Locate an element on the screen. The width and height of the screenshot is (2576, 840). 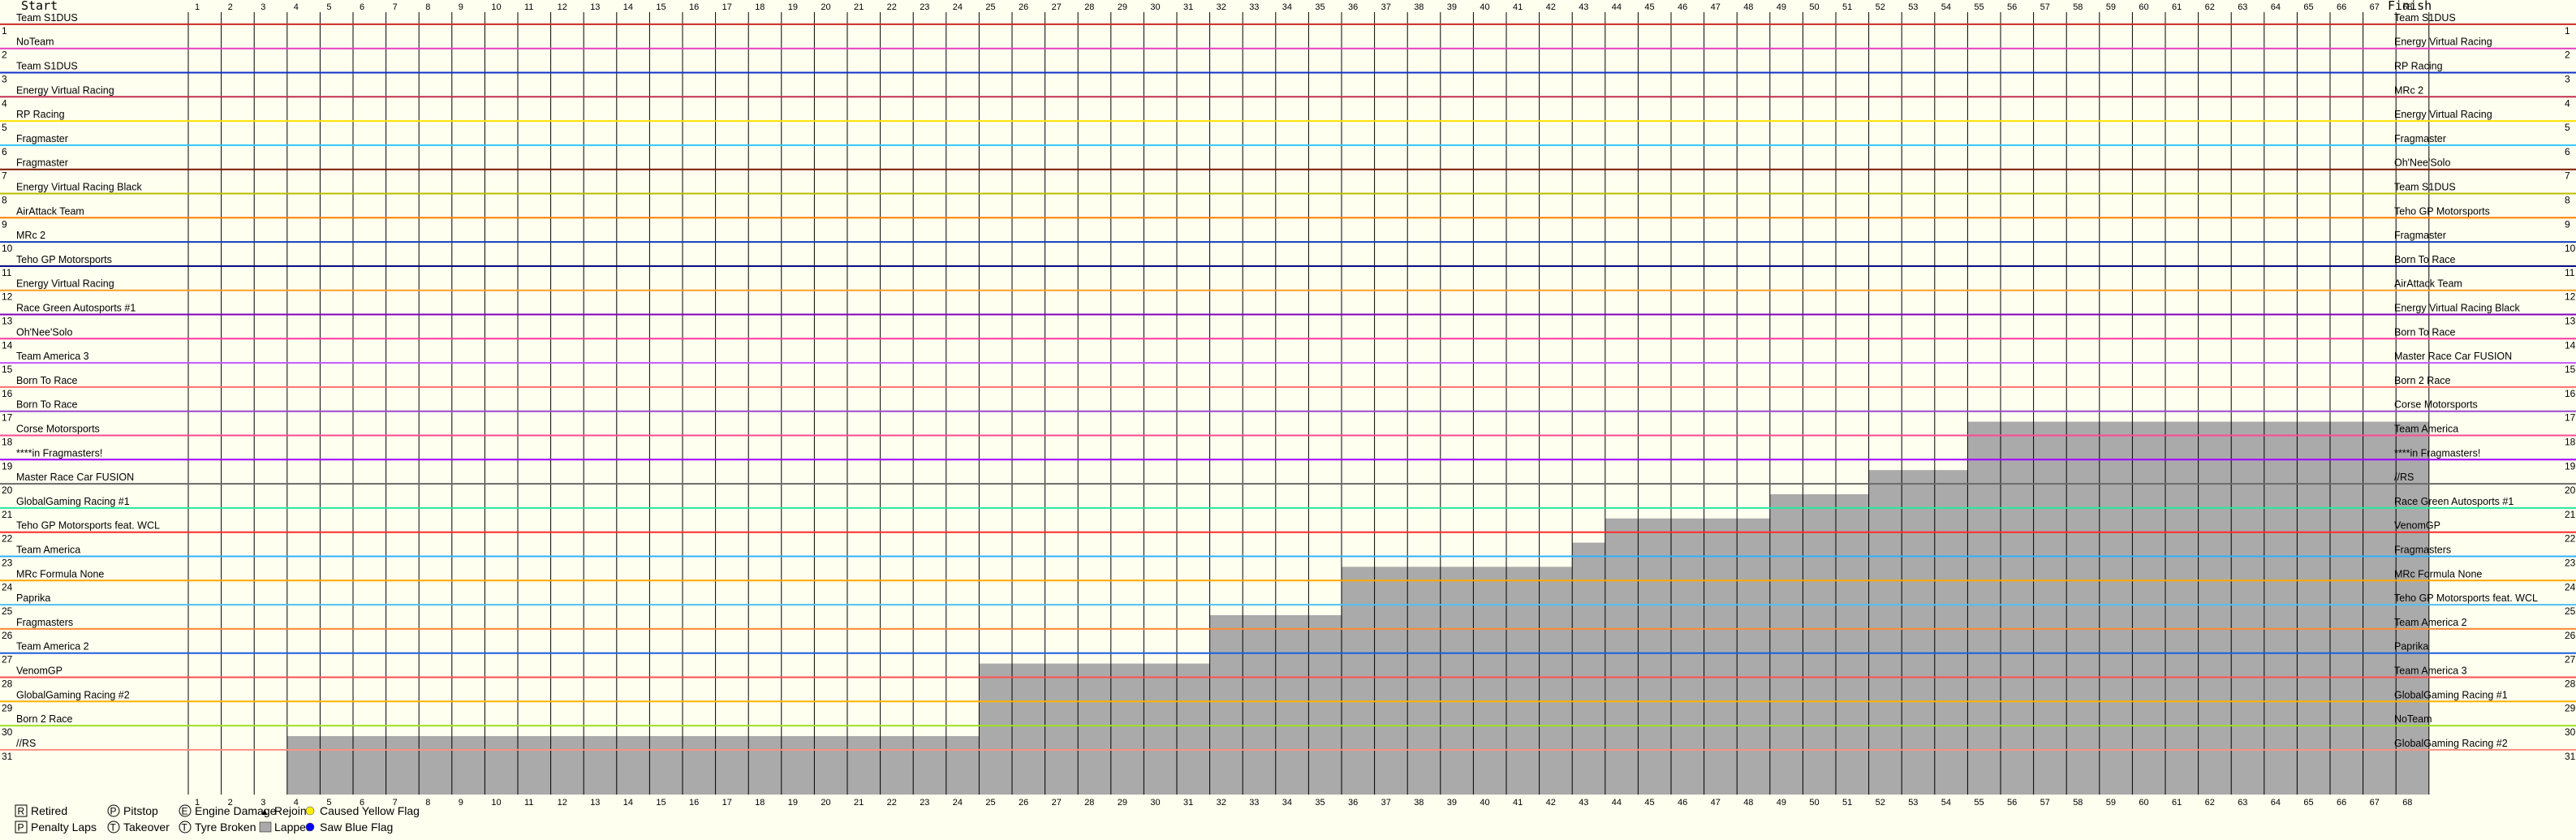
lap-number-top: 48 is located at coordinates (1748, 7).